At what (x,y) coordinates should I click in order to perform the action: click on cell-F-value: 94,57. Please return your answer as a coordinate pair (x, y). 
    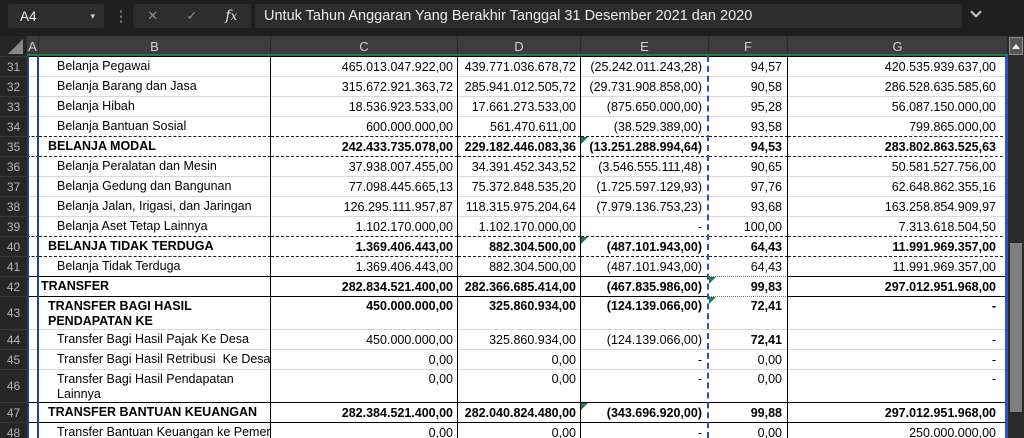
    Looking at the image, I should click on (748, 66).